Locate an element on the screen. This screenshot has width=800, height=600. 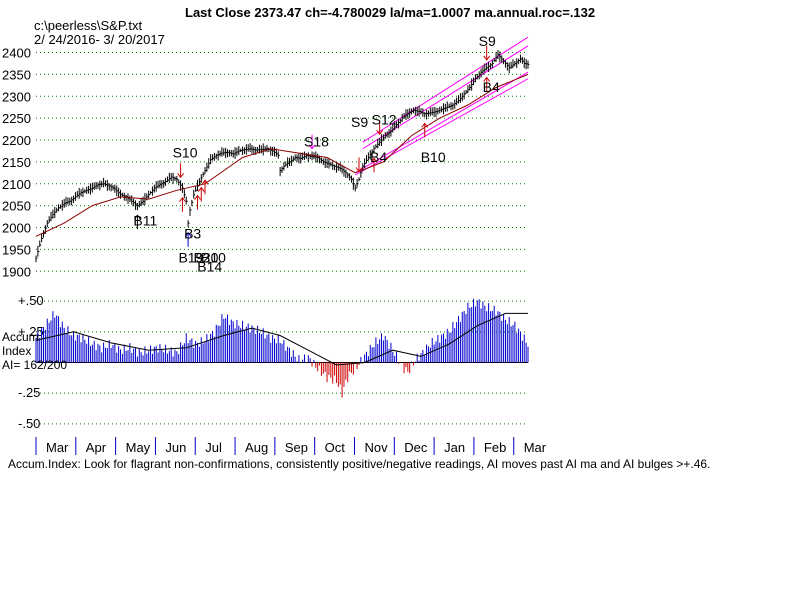
accum-y-tick: +.25 is located at coordinates (31, 331).